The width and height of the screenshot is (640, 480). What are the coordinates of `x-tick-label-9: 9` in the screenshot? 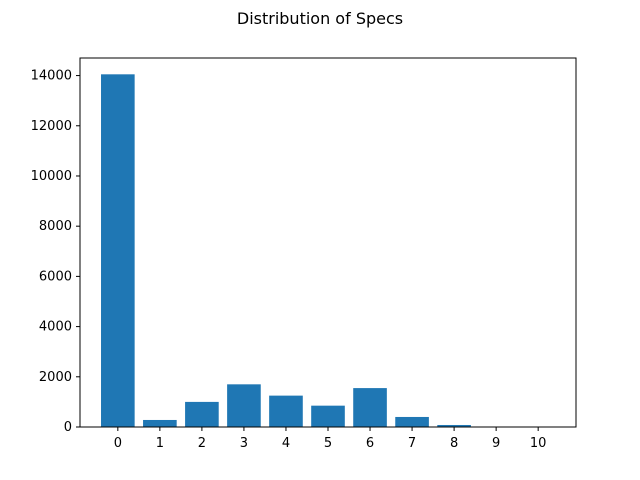 It's located at (496, 443).